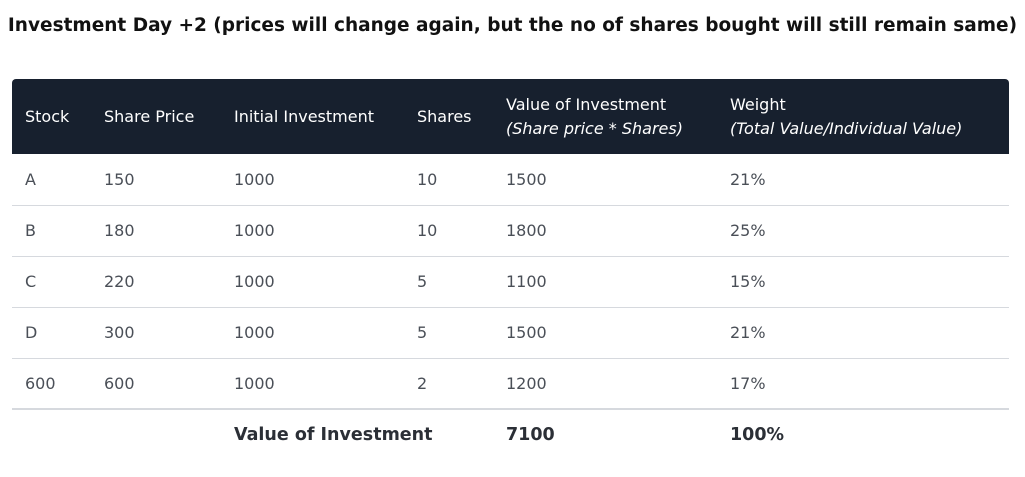  I want to click on column-header-label: Share Price, so click(149, 116).